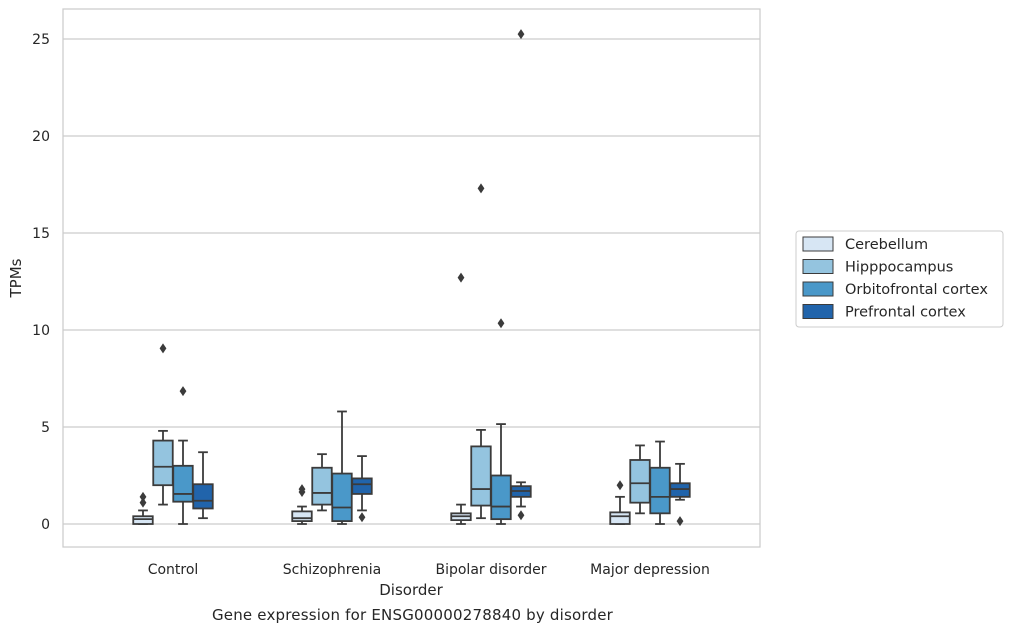 The image size is (1013, 634). I want to click on y-tick-label-20: 20, so click(41, 137).